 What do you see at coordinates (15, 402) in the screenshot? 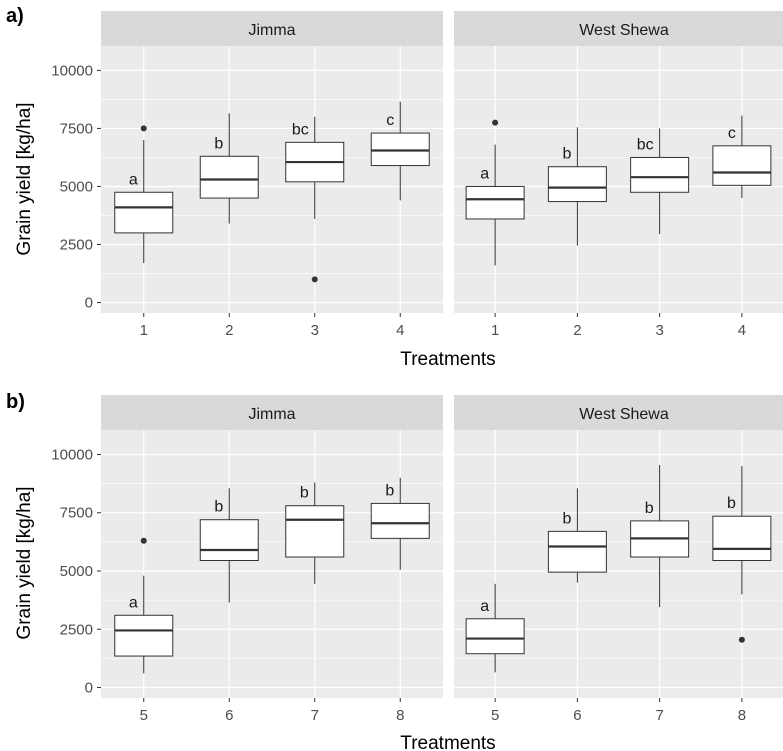
I see `panel-label: b)` at bounding box center [15, 402].